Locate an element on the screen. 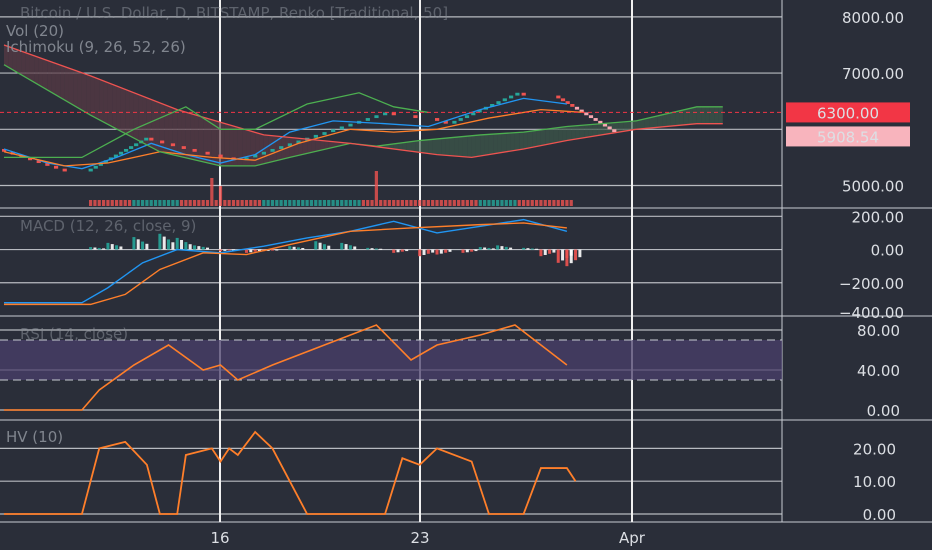 The image size is (932, 550). price-tick-1: 7000.00 is located at coordinates (873, 74).